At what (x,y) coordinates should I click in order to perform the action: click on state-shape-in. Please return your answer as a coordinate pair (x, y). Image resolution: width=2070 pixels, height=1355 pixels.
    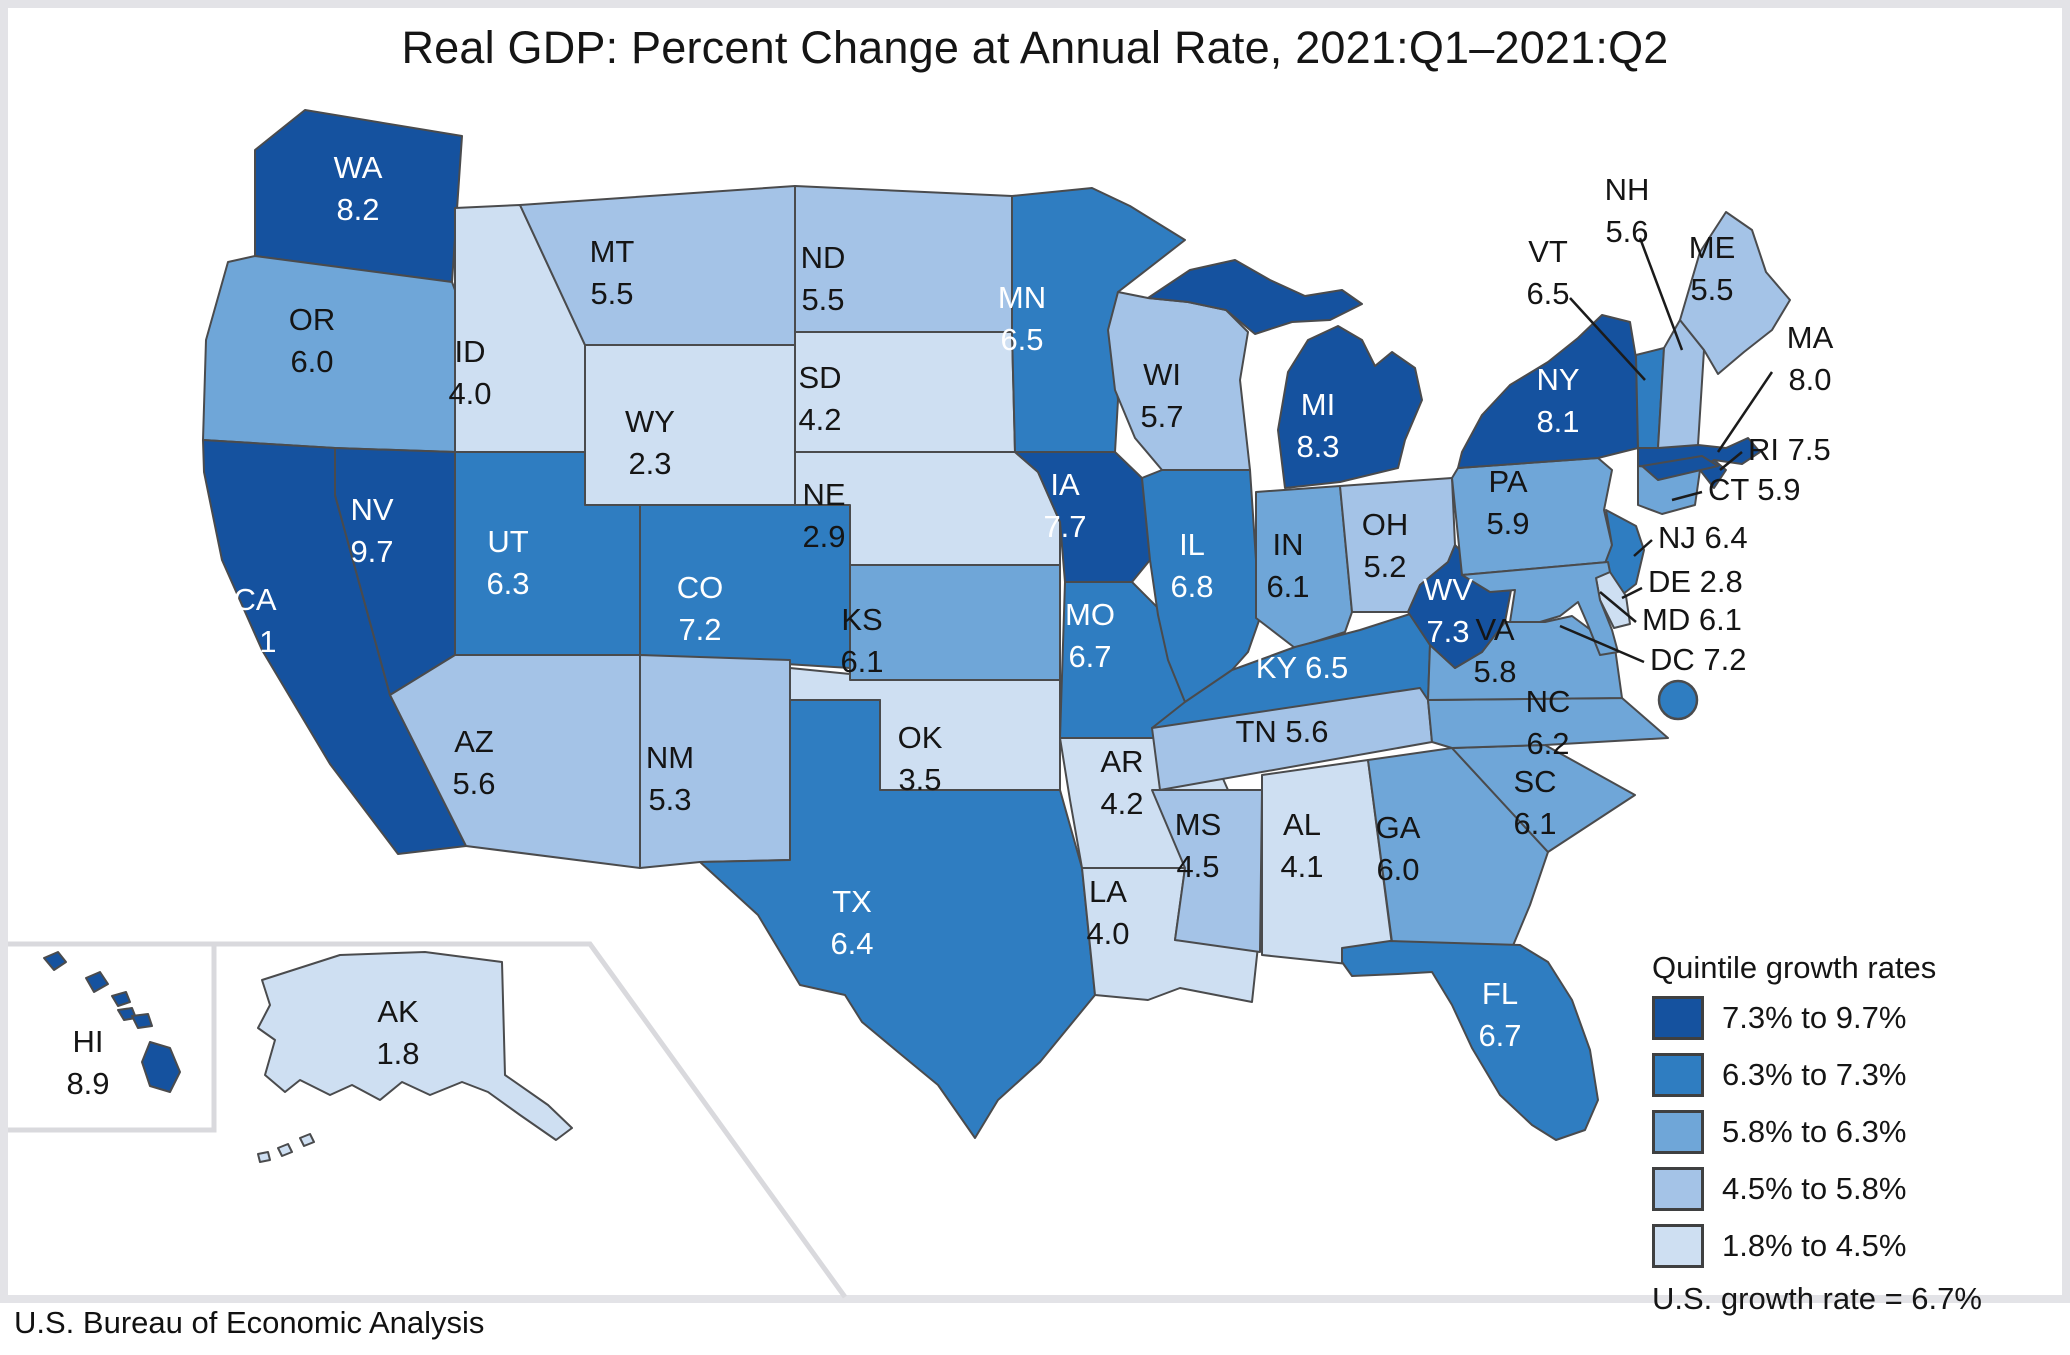
    Looking at the image, I should click on (1304, 567).